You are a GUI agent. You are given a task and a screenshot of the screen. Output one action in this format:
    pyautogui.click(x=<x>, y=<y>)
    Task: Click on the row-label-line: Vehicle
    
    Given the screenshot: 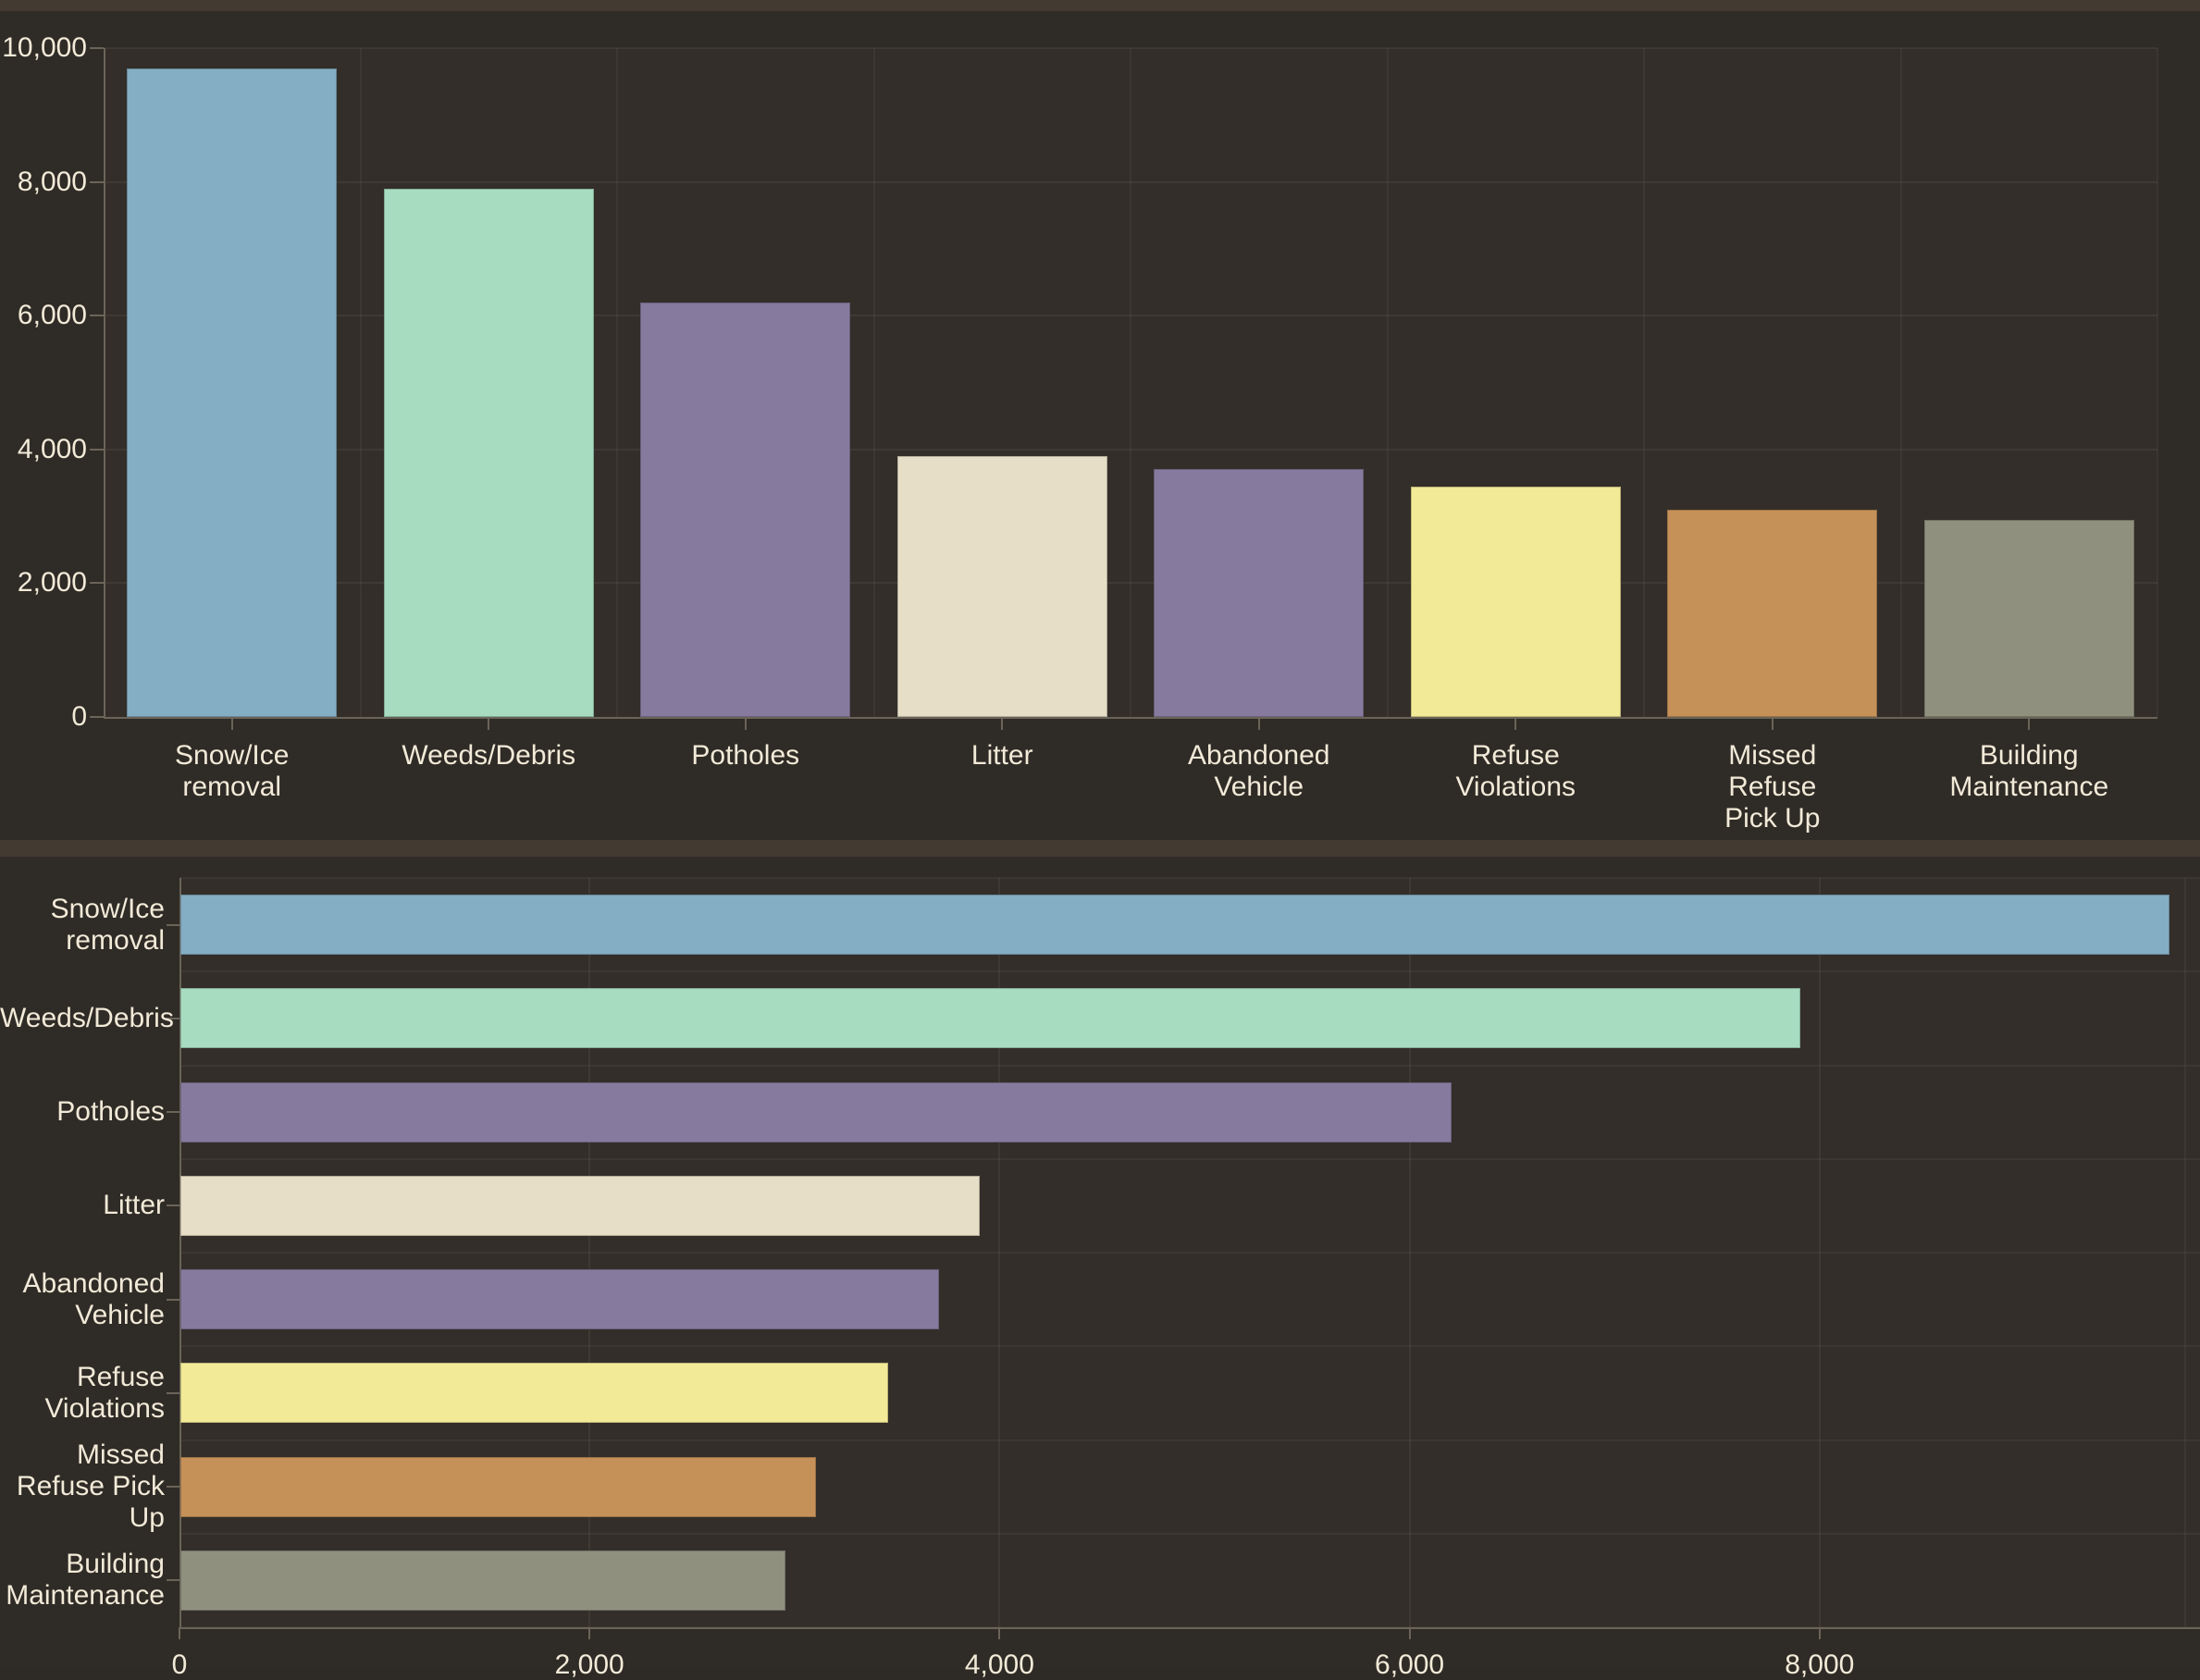 What is the action you would take?
    pyautogui.click(x=120, y=1314)
    